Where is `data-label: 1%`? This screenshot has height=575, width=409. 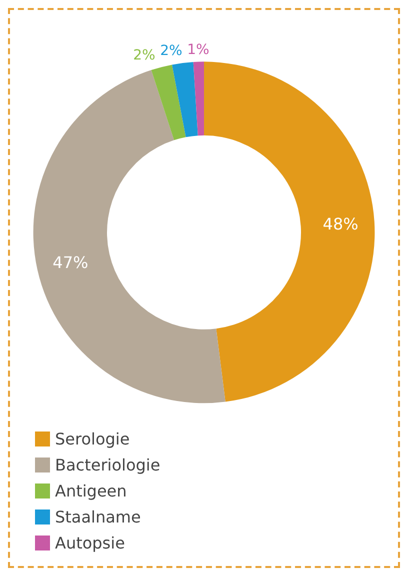 data-label: 1% is located at coordinates (198, 50).